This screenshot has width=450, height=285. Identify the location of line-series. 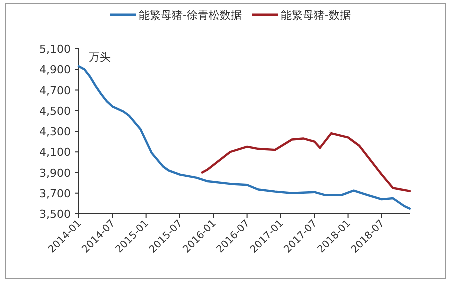
(306, 162).